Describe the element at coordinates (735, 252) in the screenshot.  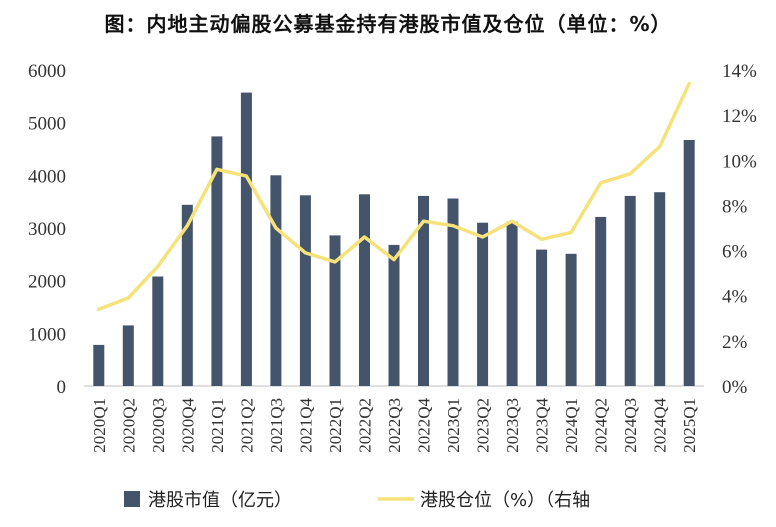
I see `right-tick-label: 6%` at that location.